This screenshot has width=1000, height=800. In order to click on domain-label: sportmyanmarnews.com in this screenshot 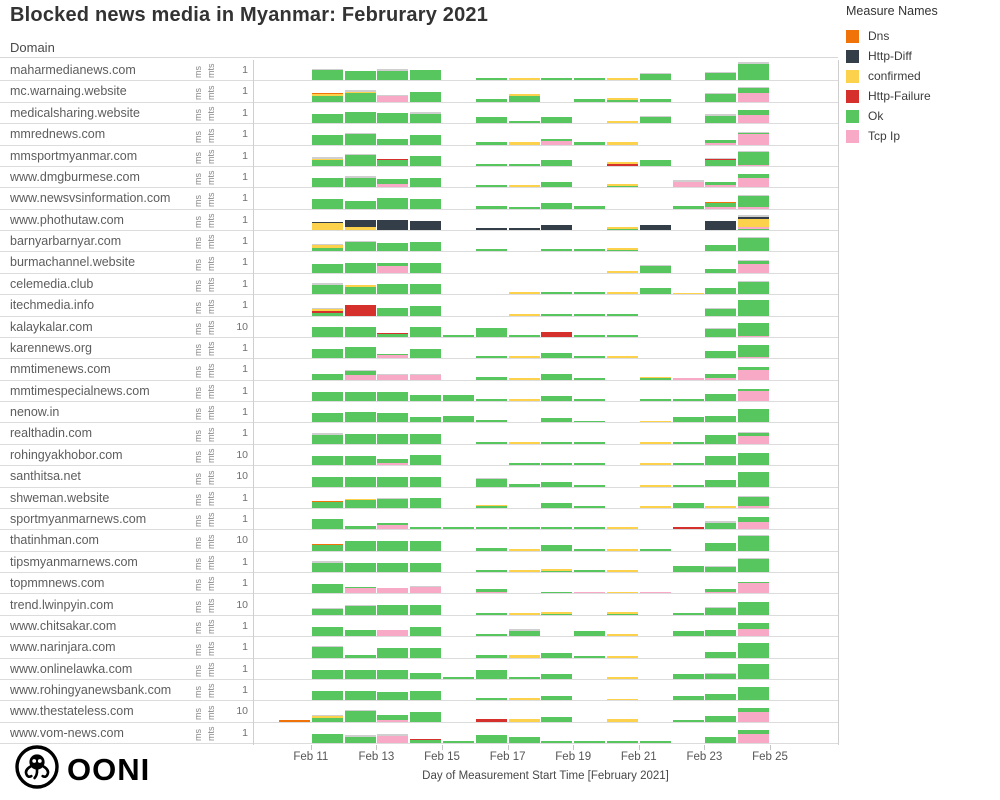, I will do `click(78, 518)`.